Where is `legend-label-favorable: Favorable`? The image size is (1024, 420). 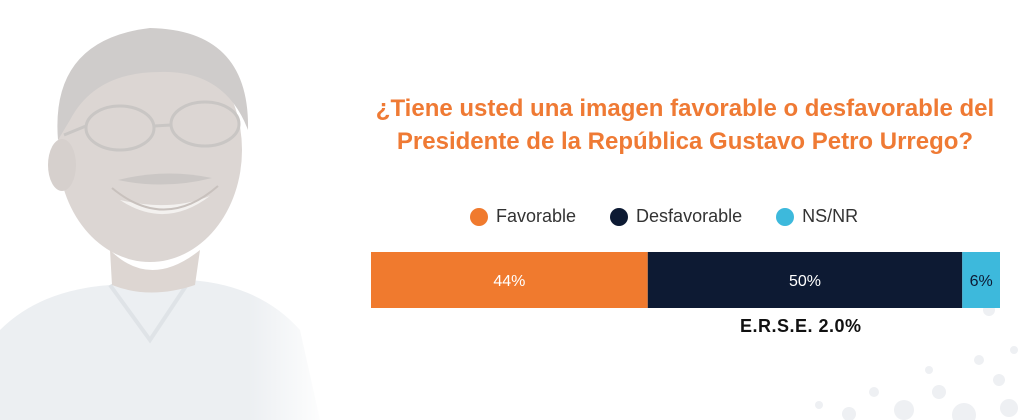
legend-label-favorable: Favorable is located at coordinates (536, 216).